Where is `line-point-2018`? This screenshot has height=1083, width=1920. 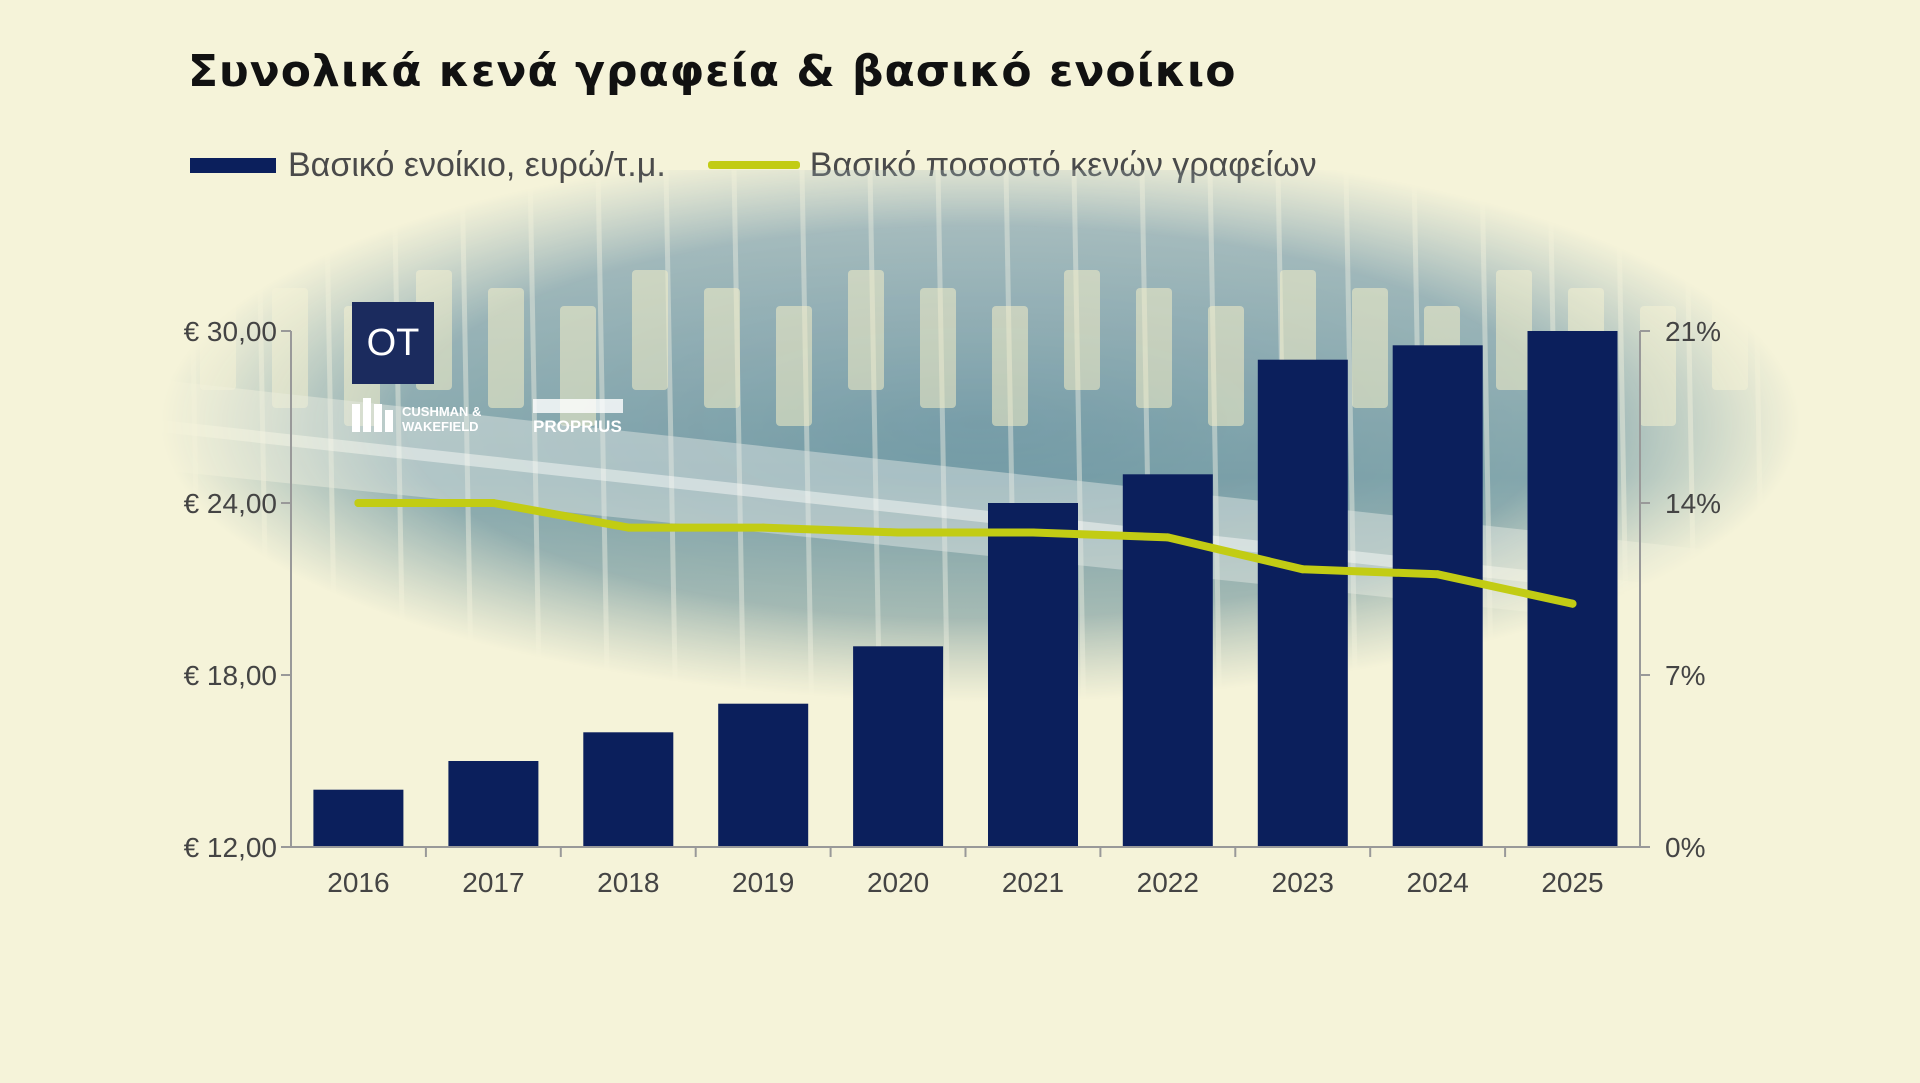
line-point-2018 is located at coordinates (628, 527).